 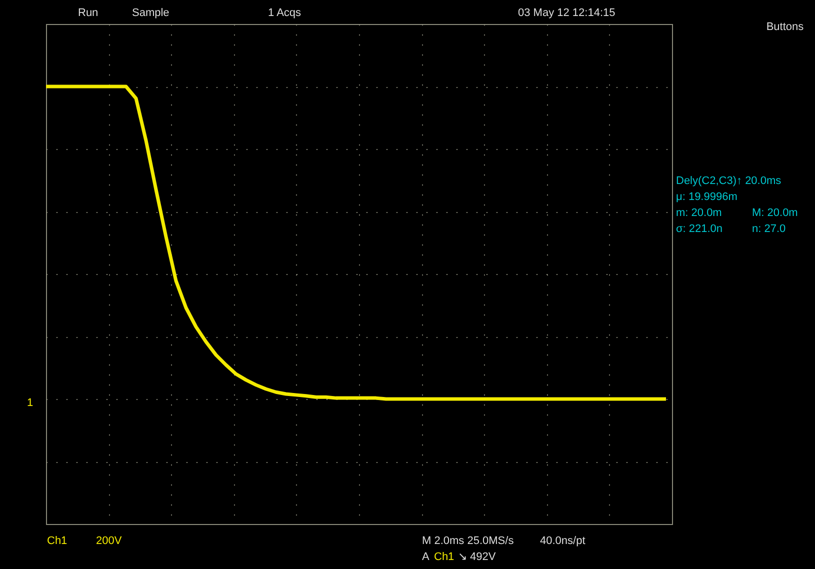 I want to click on text: 40.0ns/pt, so click(x=563, y=541).